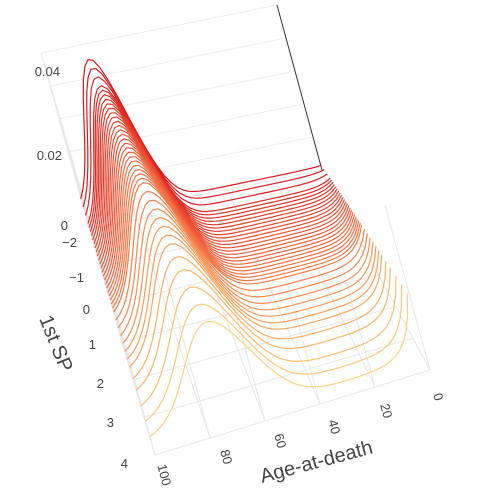 The height and width of the screenshot is (497, 492). Describe the element at coordinates (76, 277) in the screenshot. I see `y-tick-label: −1` at that location.